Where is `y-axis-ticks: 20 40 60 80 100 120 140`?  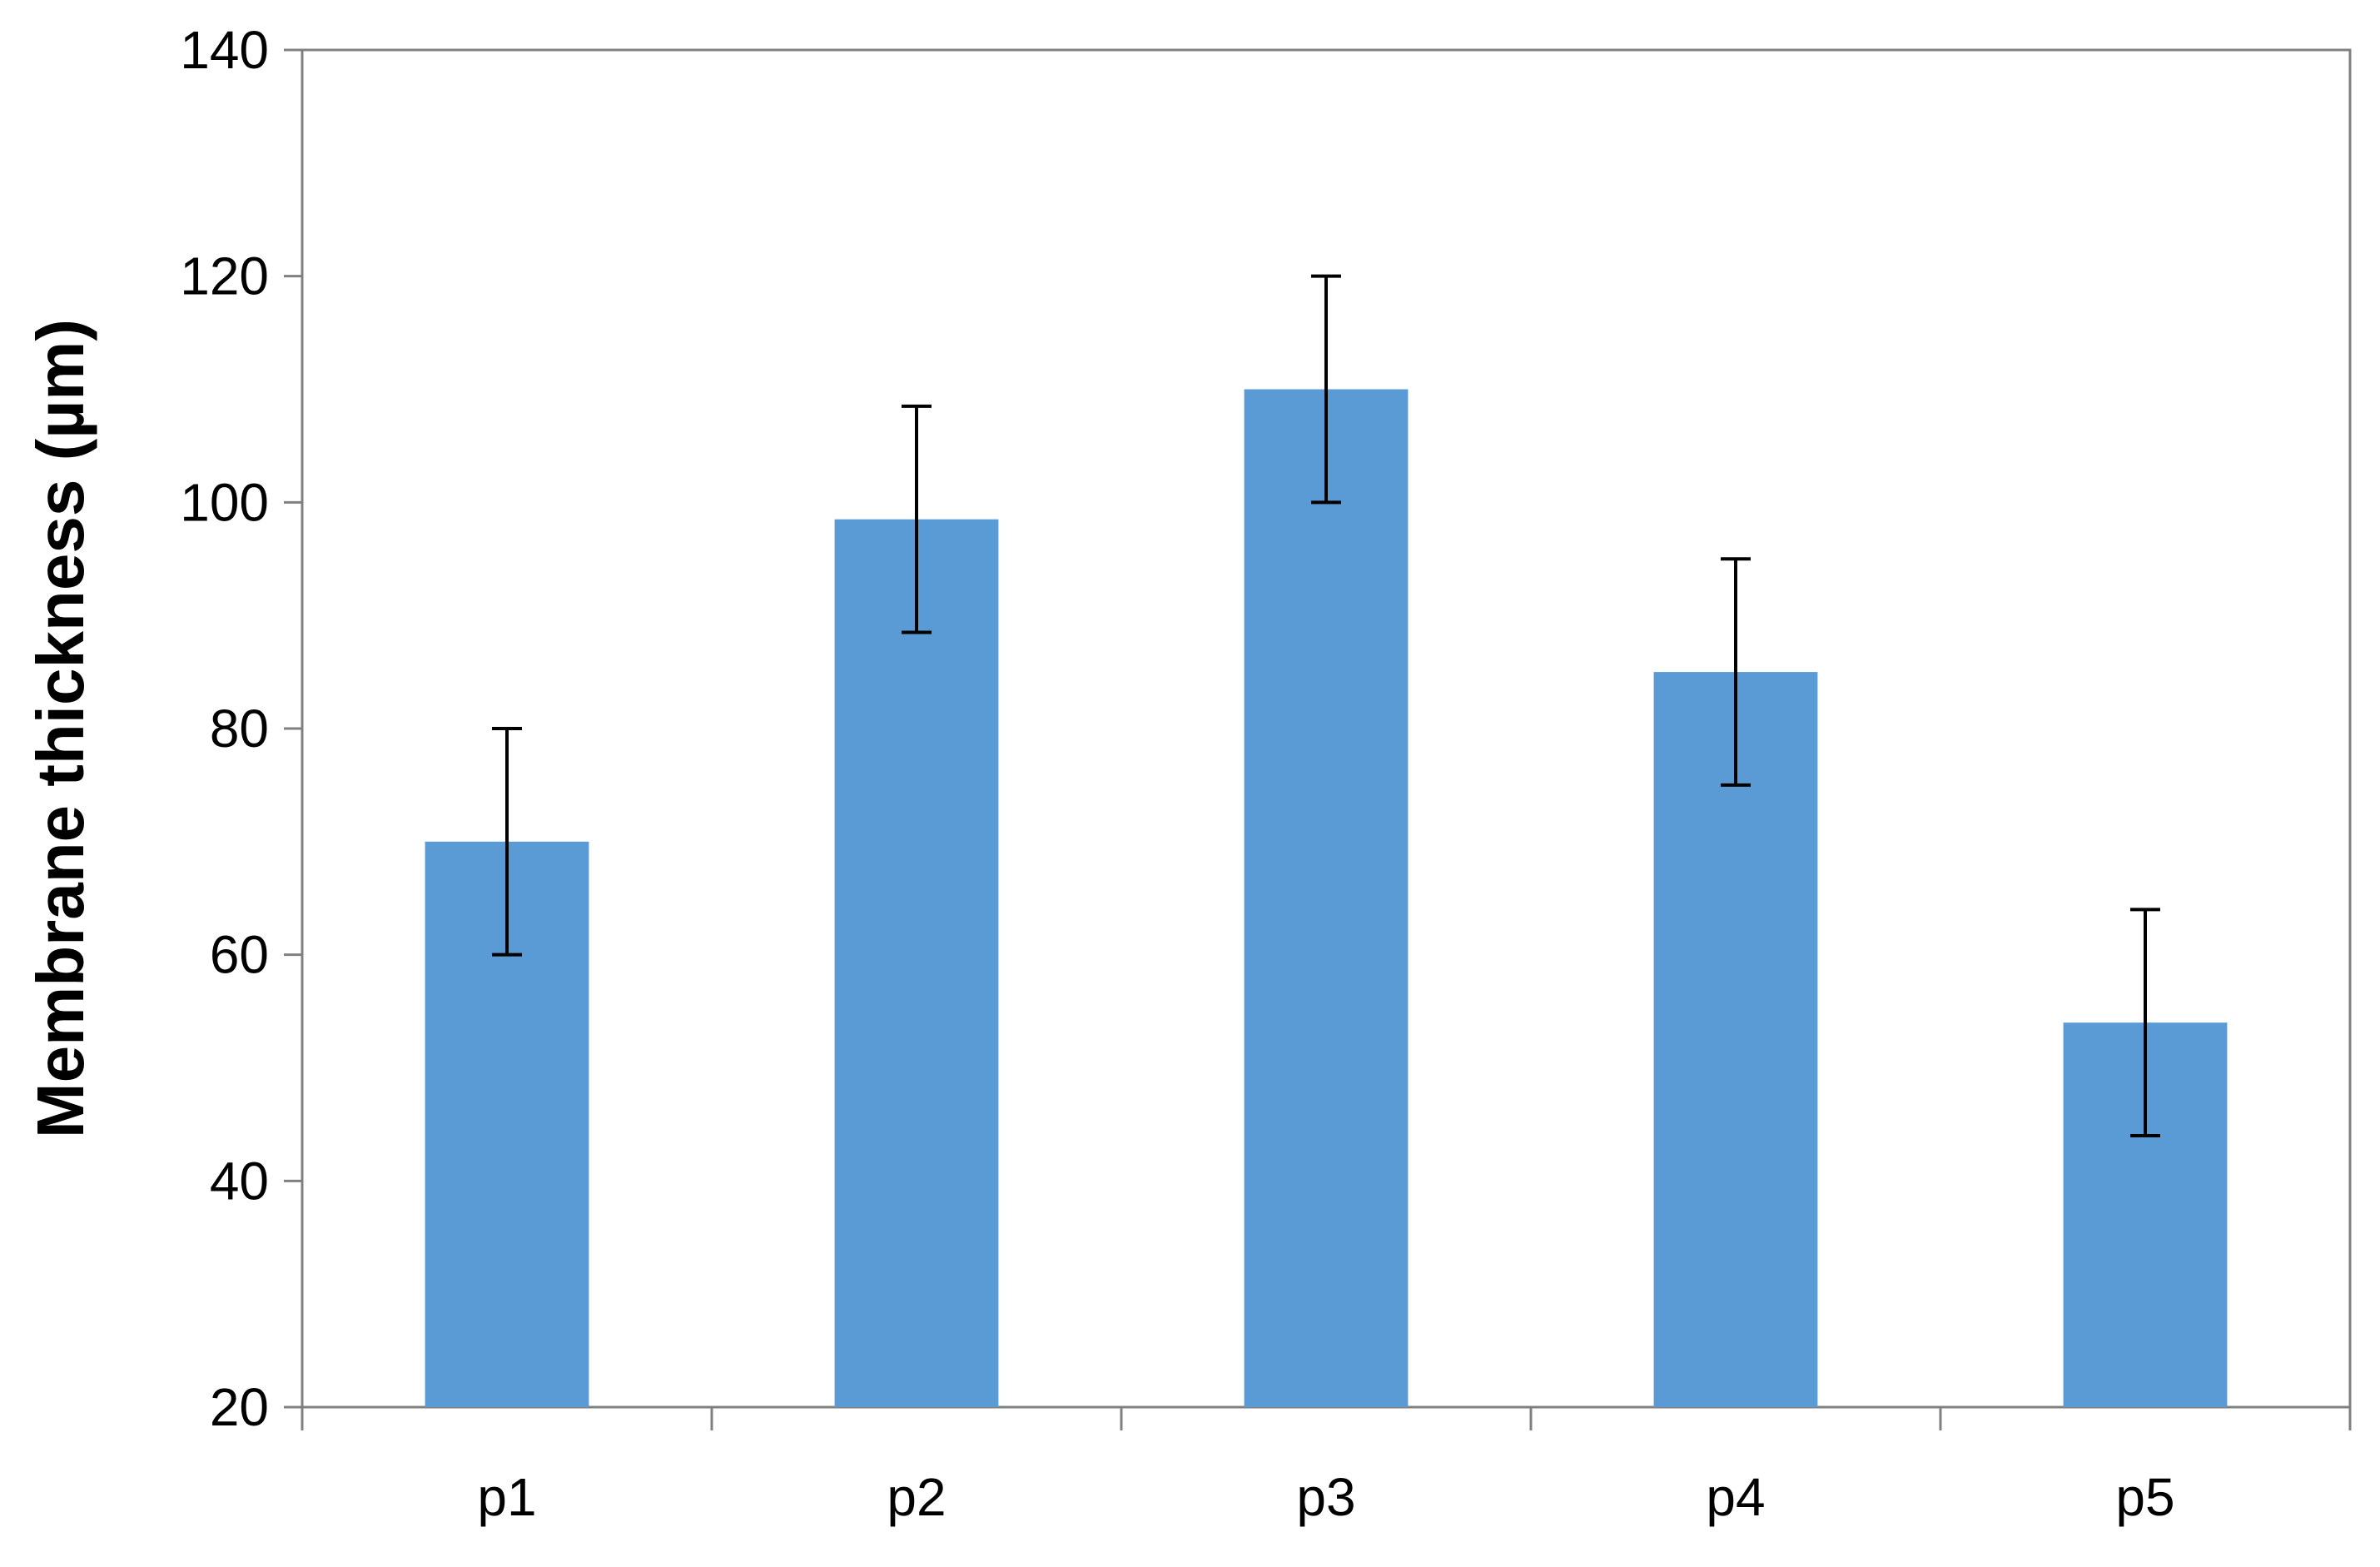
y-axis-ticks: 20 40 60 80 100 120 140 is located at coordinates (241, 728).